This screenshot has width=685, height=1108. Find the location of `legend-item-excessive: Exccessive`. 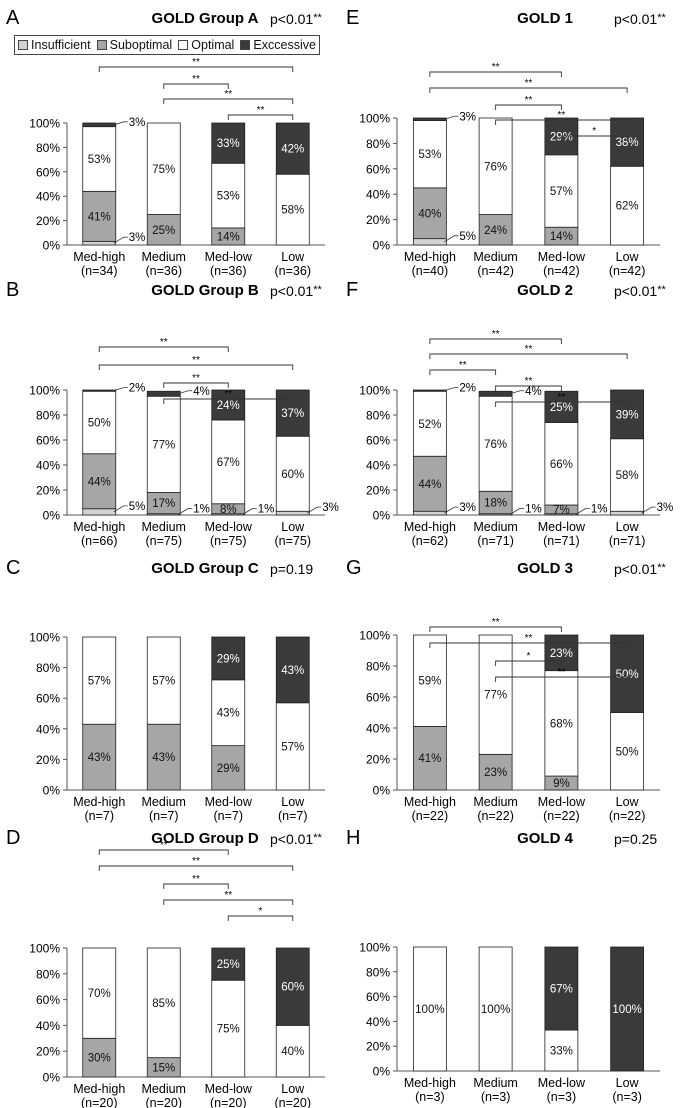

legend-item-excessive: Exccessive is located at coordinates (278, 45).